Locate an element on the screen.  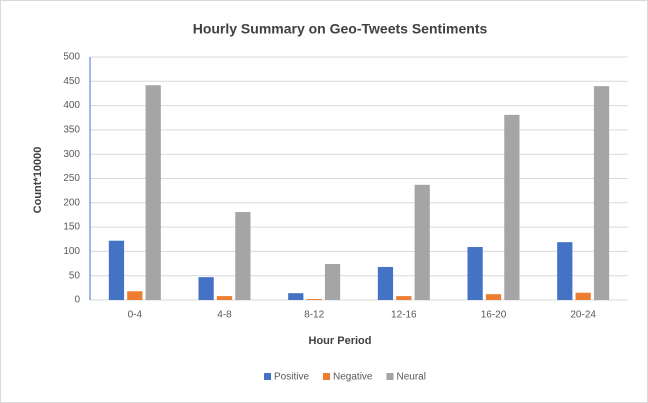
x-tick-label: 8-12 is located at coordinates (314, 315).